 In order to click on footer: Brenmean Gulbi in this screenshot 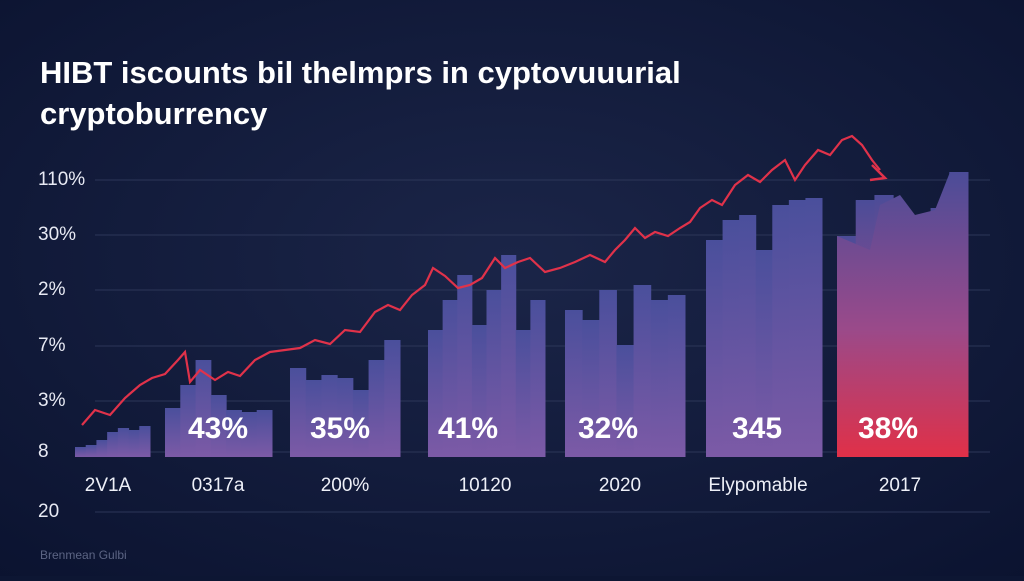, I will do `click(83, 555)`.